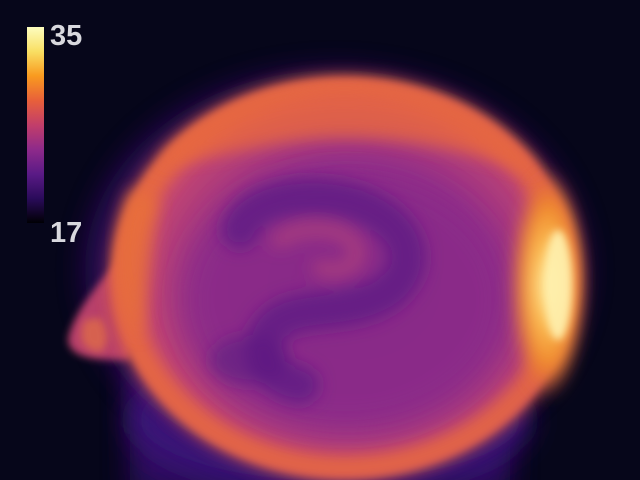 The height and width of the screenshot is (480, 640). Describe the element at coordinates (66, 233) in the screenshot. I see `scale-min-label: 17` at that location.